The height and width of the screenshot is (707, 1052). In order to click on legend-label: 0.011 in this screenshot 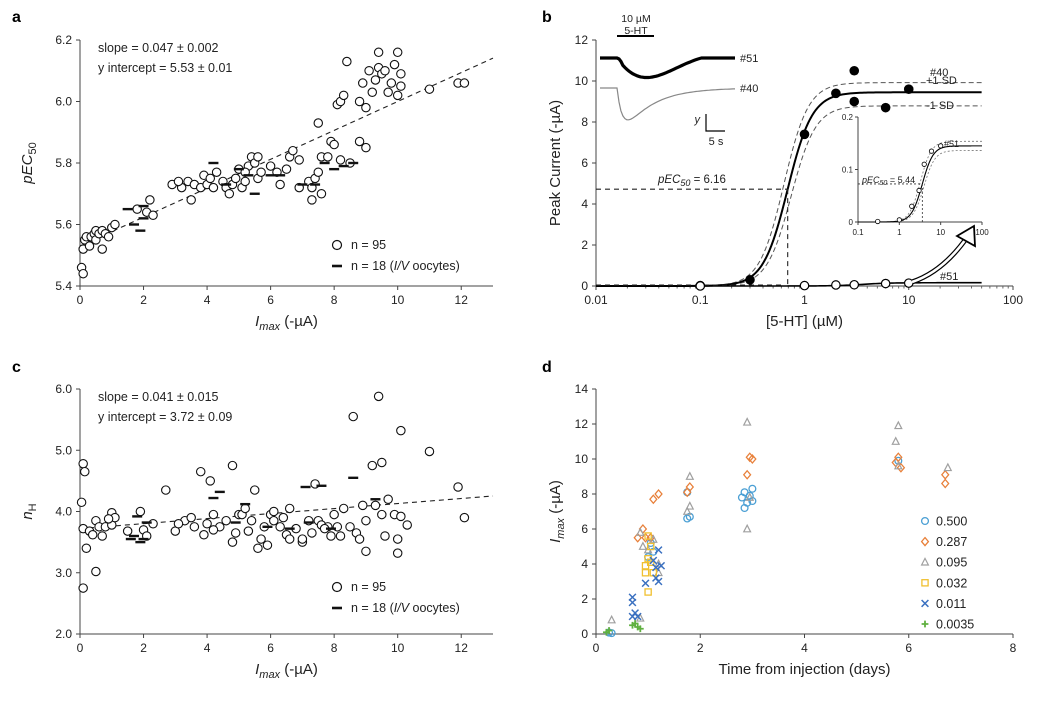, I will do `click(951, 604)`.